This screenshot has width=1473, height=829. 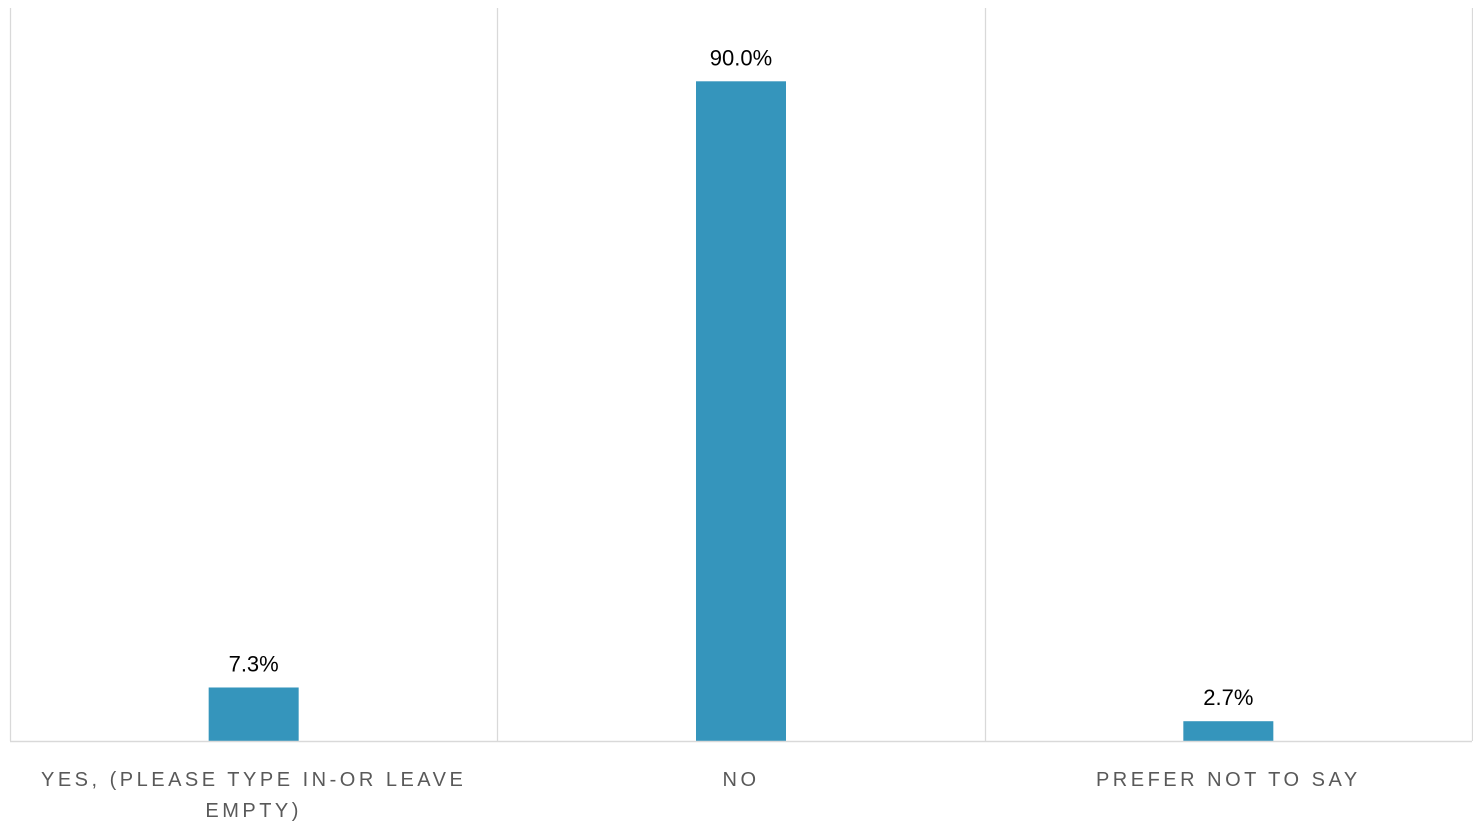 I want to click on data-label: 7.3%, so click(x=254, y=663).